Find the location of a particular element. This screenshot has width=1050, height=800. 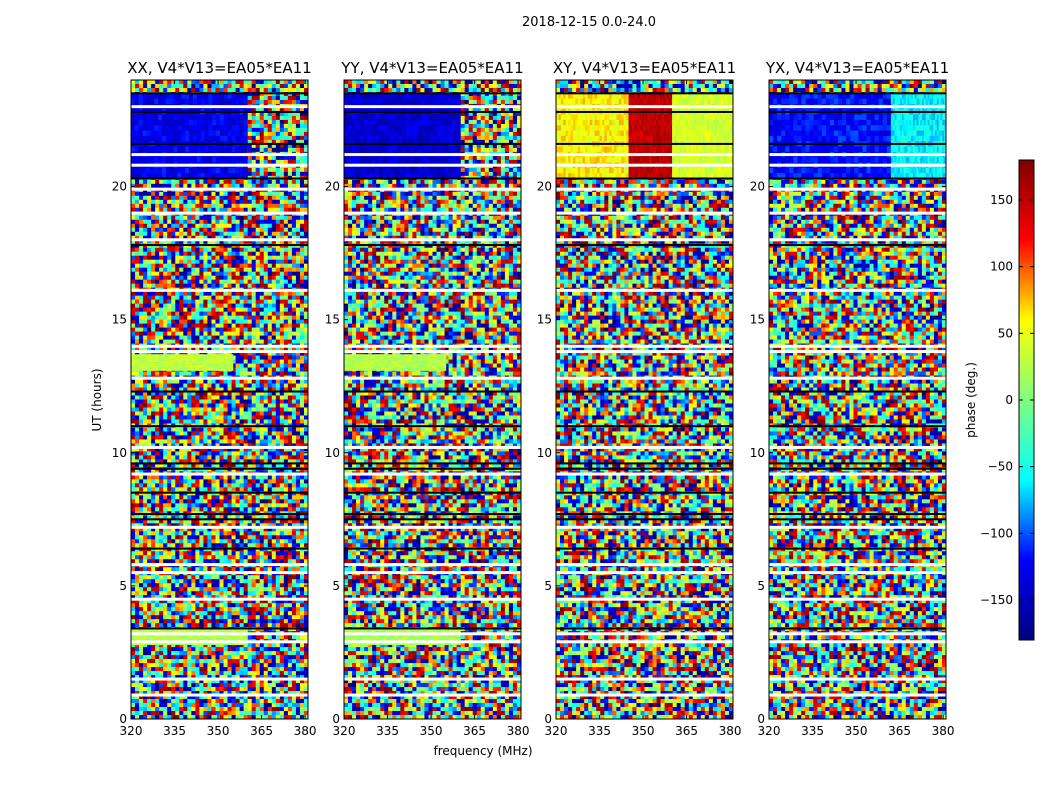

panel-title: XY, V4*V13=EA05*EA11 is located at coordinates (644, 68).